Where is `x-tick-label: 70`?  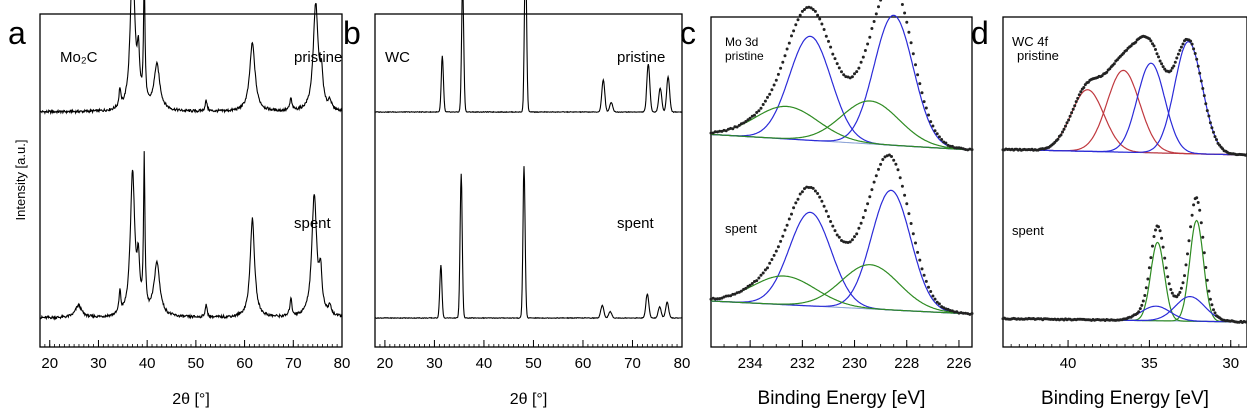 x-tick-label: 70 is located at coordinates (293, 363).